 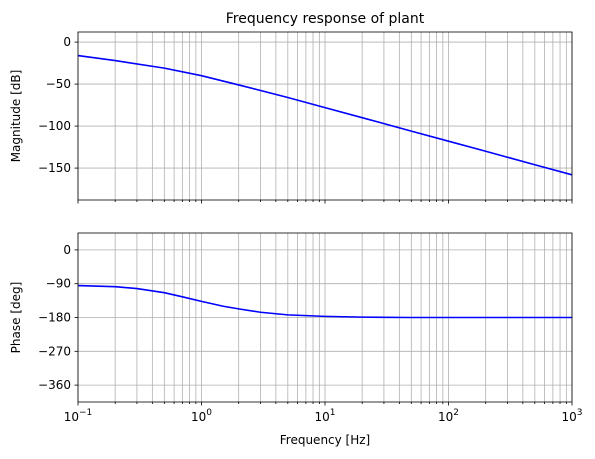 What do you see at coordinates (201, 416) in the screenshot?
I see `phase-x-tick-label: 10⁰` at bounding box center [201, 416].